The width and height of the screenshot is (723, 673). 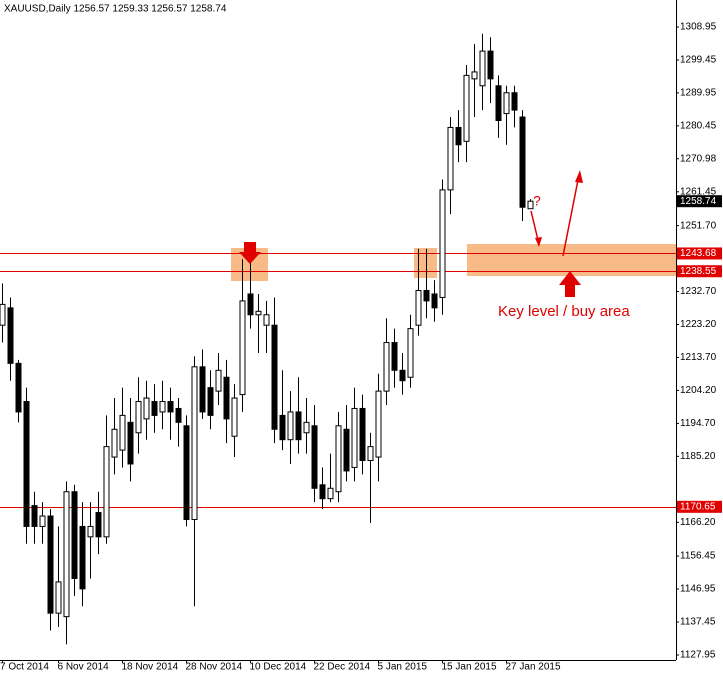 I want to click on y-tick-label: 1156.45, so click(x=698, y=556).